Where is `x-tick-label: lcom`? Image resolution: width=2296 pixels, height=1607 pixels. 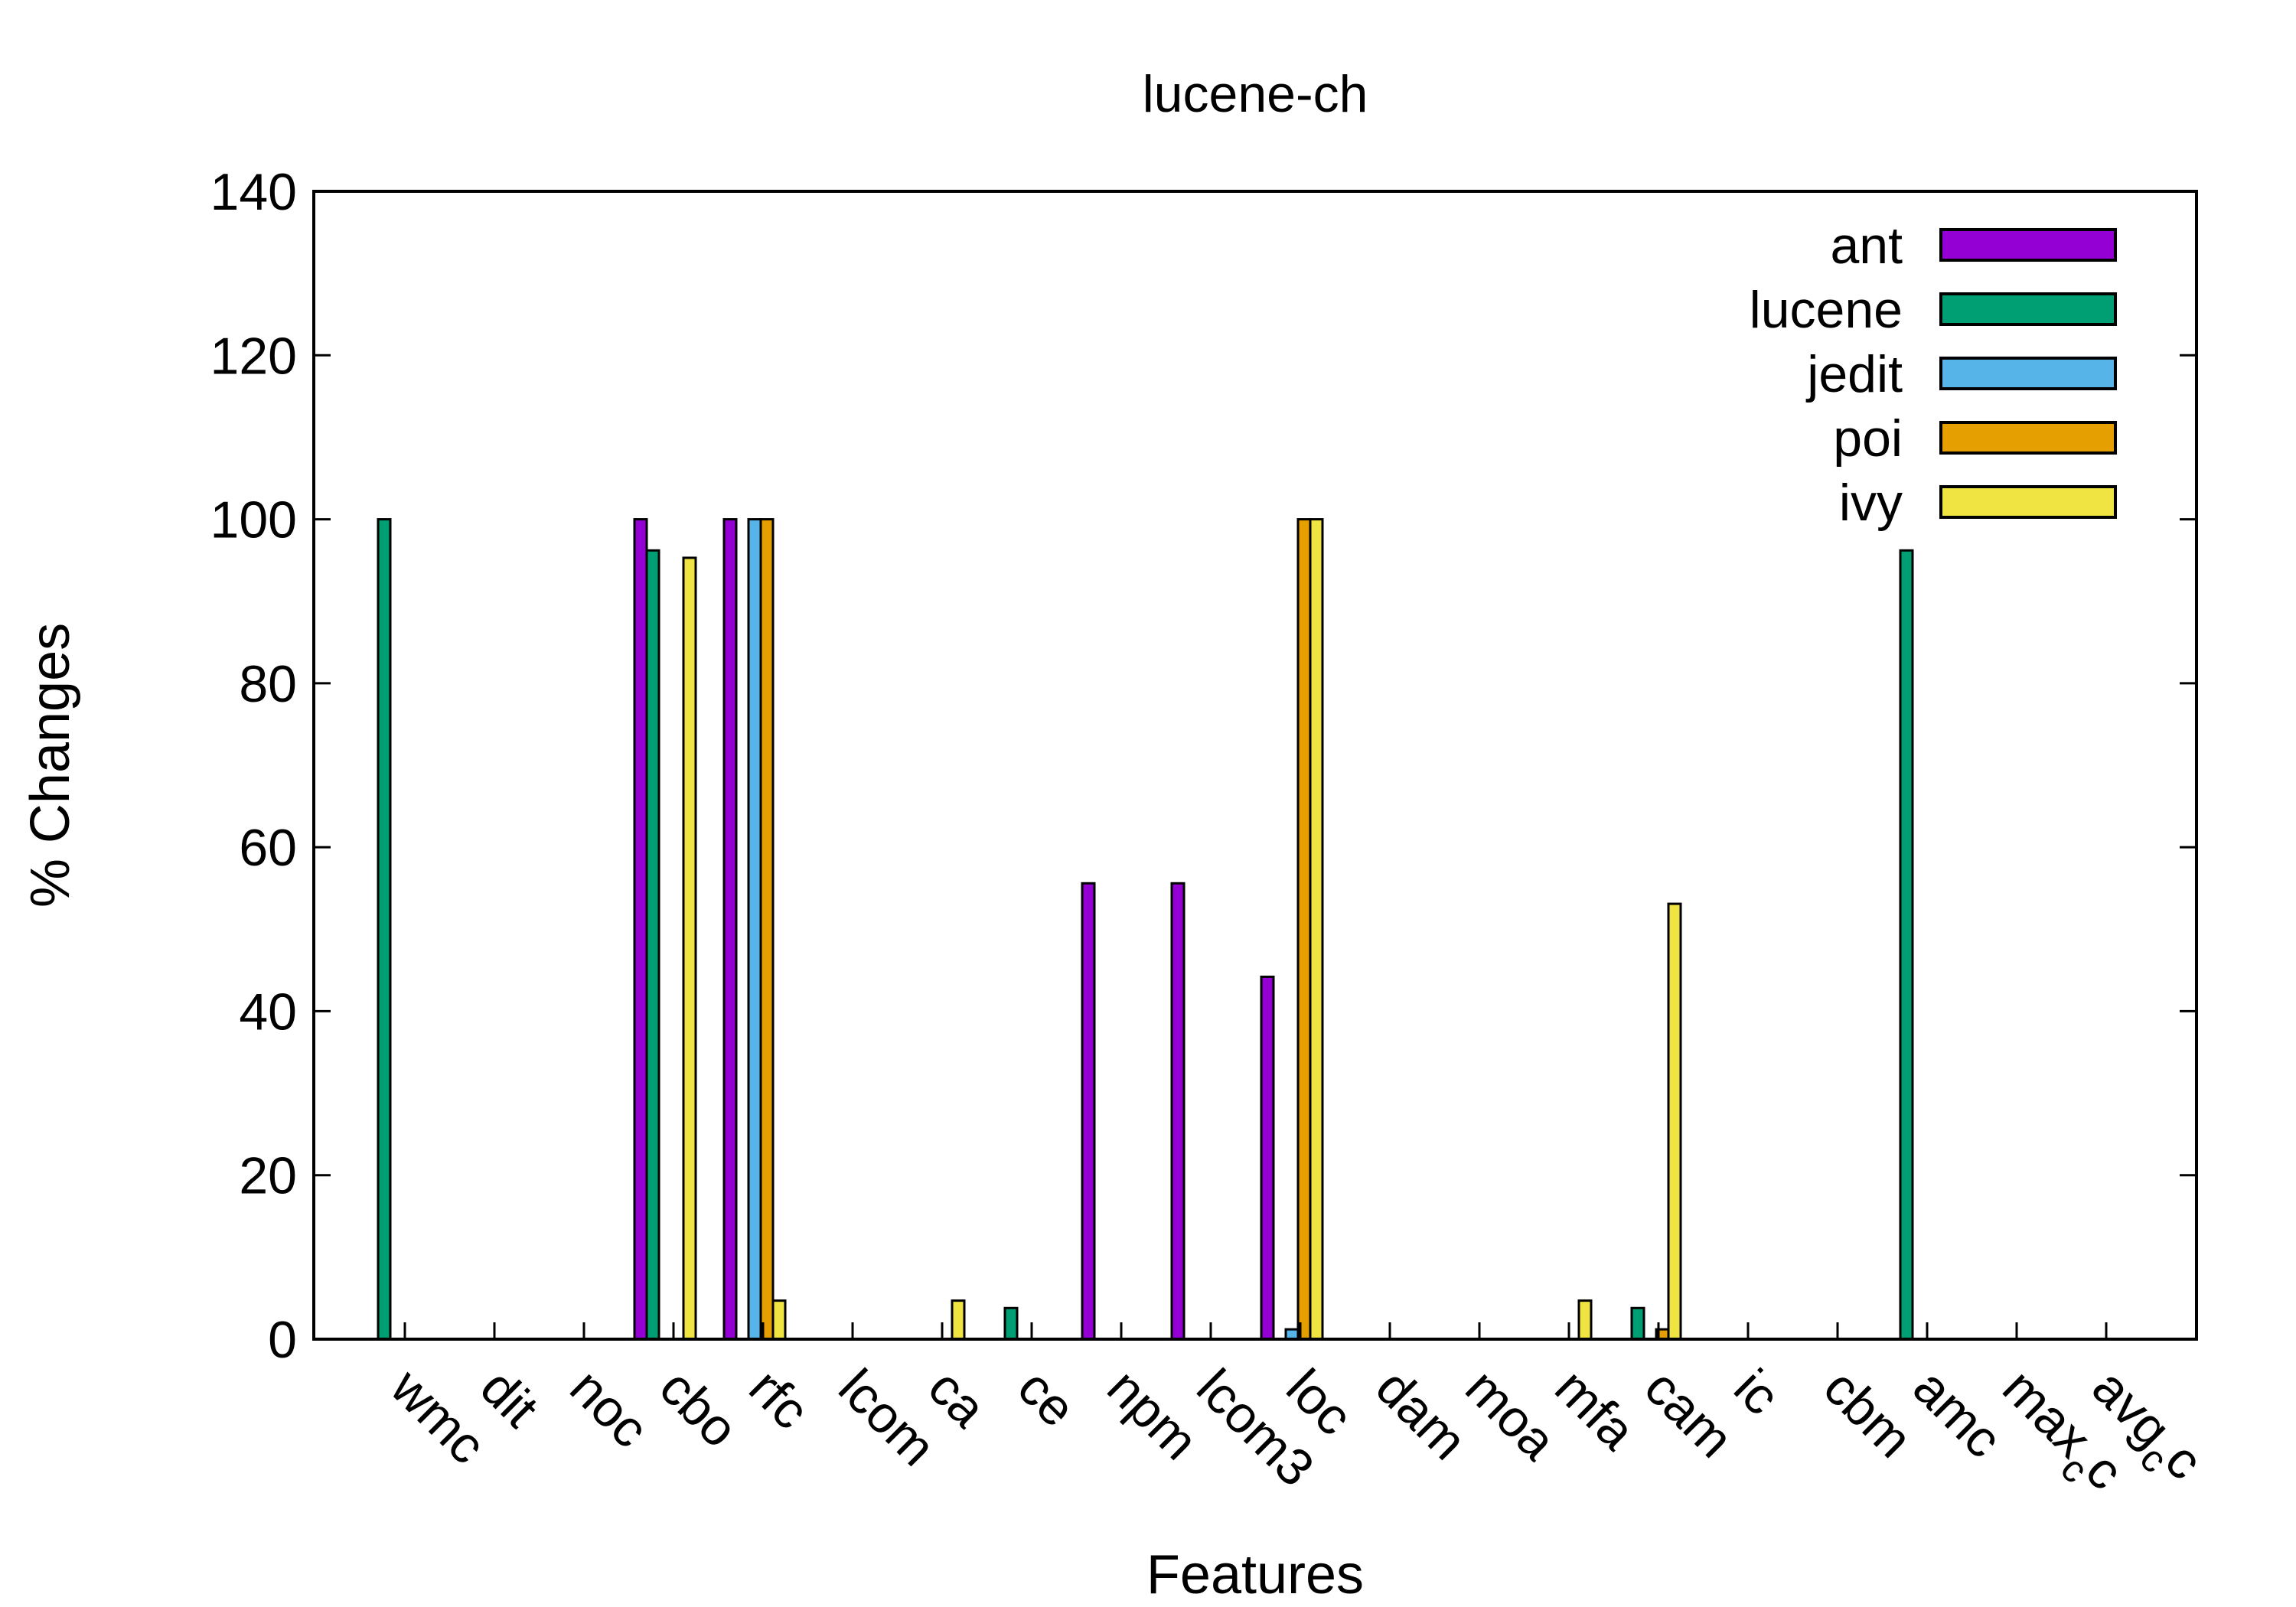
x-tick-label: lcom is located at coordinates (886, 1417).